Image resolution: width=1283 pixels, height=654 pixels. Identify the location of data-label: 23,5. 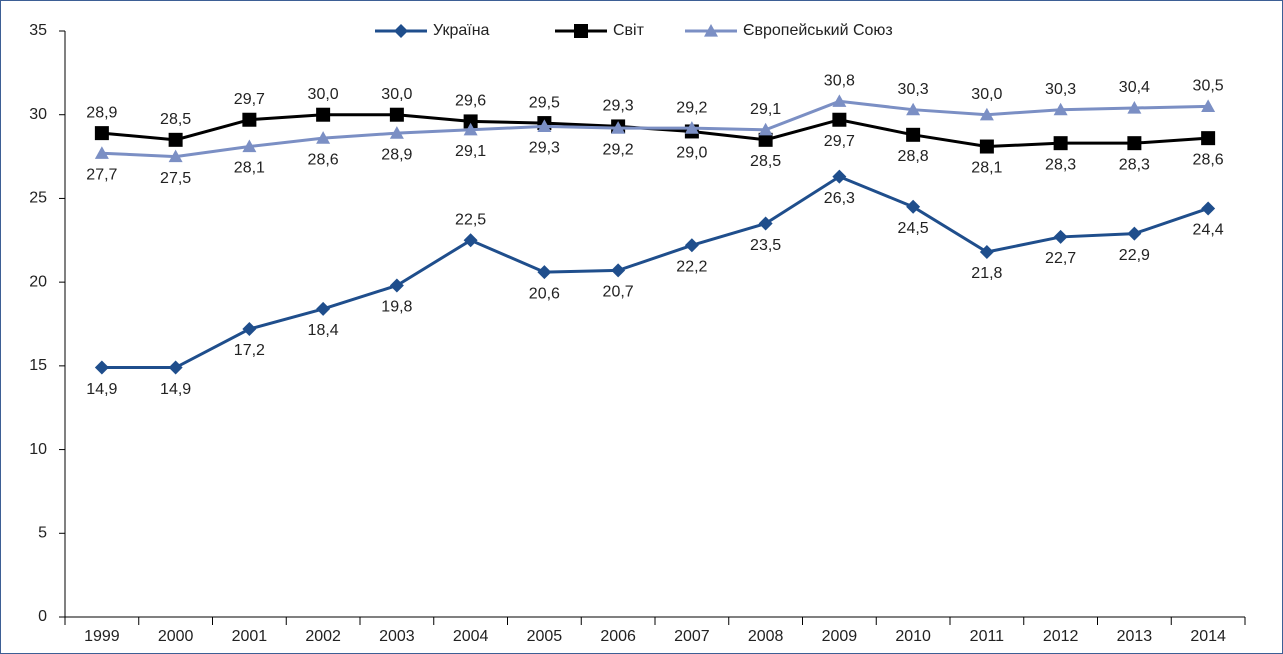
(765, 245).